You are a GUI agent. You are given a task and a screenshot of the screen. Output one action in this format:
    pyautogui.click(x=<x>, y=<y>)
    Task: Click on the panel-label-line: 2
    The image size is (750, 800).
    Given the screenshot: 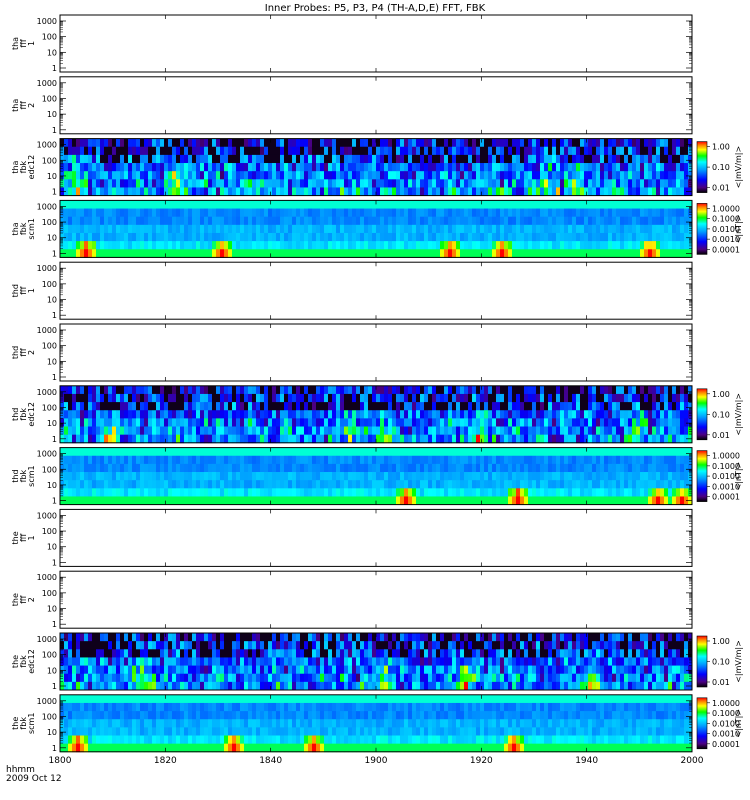 What is the action you would take?
    pyautogui.click(x=31, y=105)
    